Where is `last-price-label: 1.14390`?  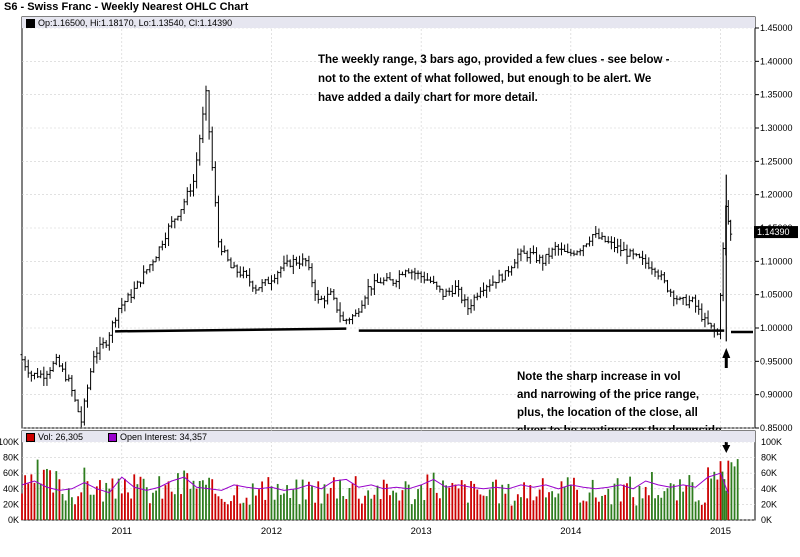 last-price-label: 1.14390 is located at coordinates (773, 232).